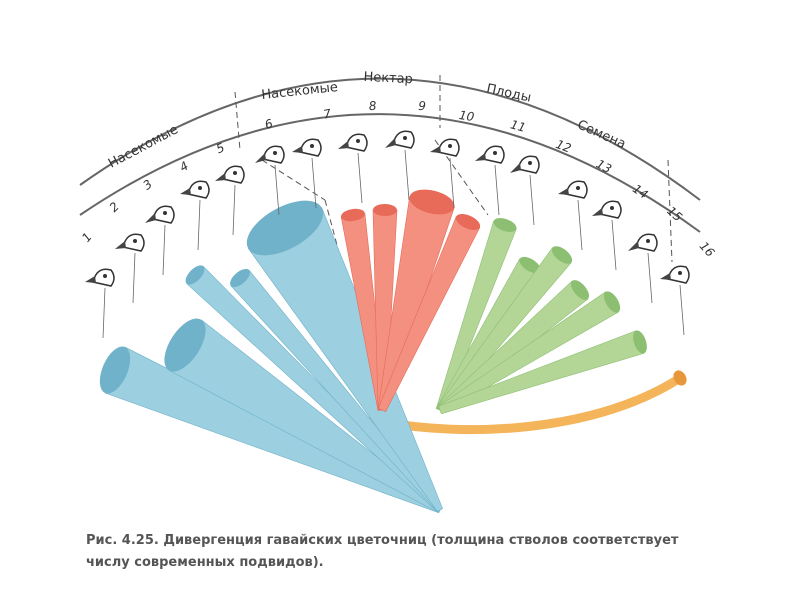 The height and width of the screenshot is (600, 800). What do you see at coordinates (87, 237) in the screenshot?
I see `species-number: 1` at bounding box center [87, 237].